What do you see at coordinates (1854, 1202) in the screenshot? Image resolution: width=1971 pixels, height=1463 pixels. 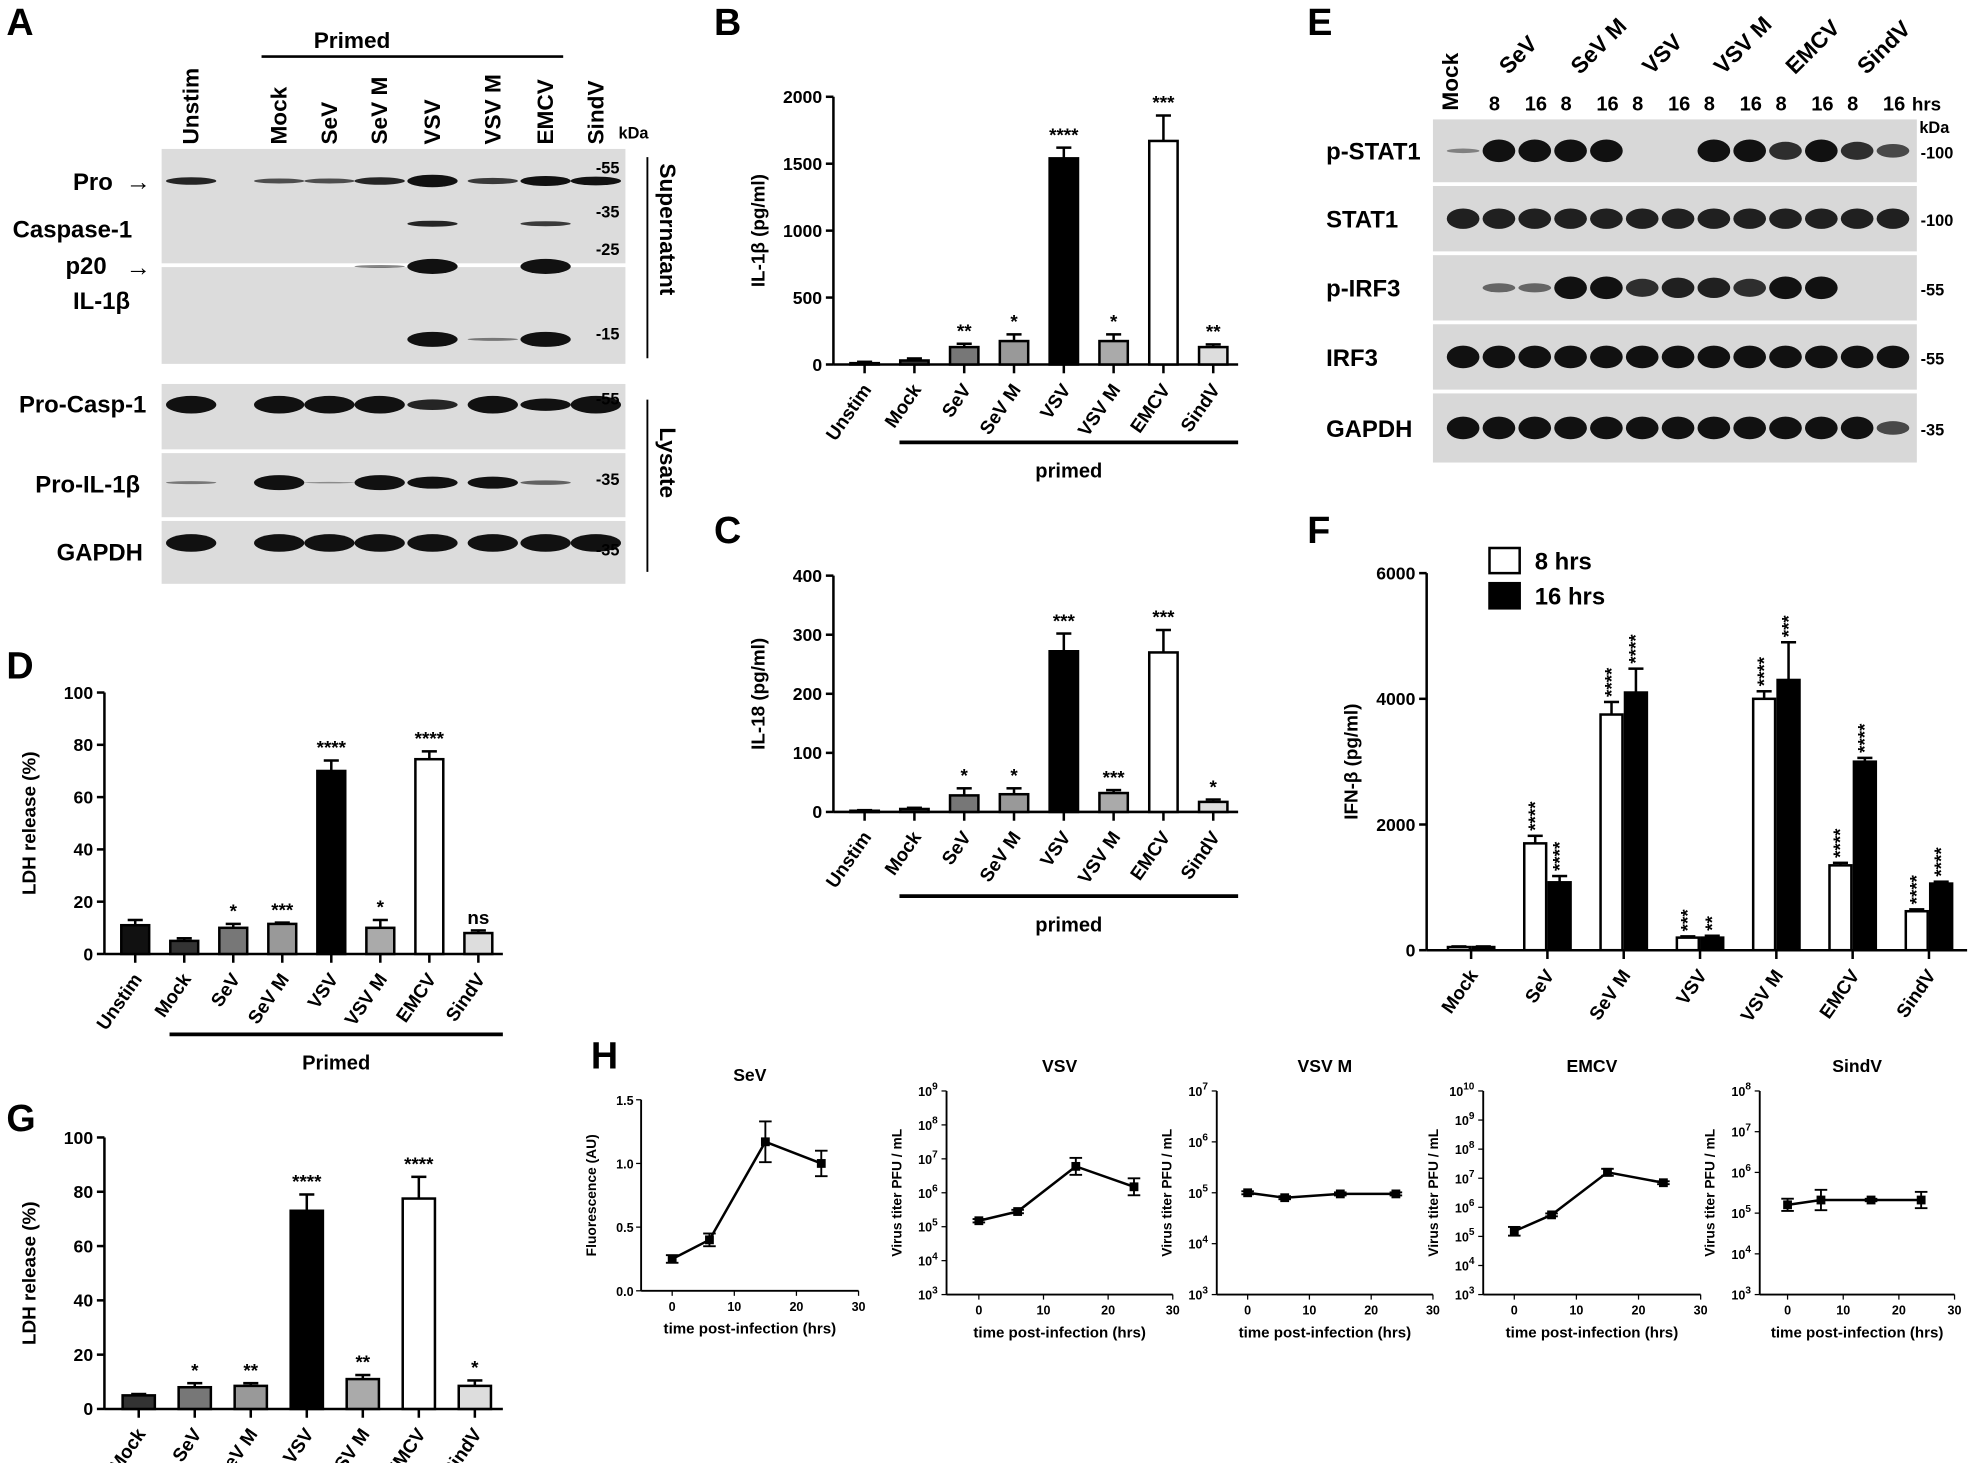 I see `data-line` at bounding box center [1854, 1202].